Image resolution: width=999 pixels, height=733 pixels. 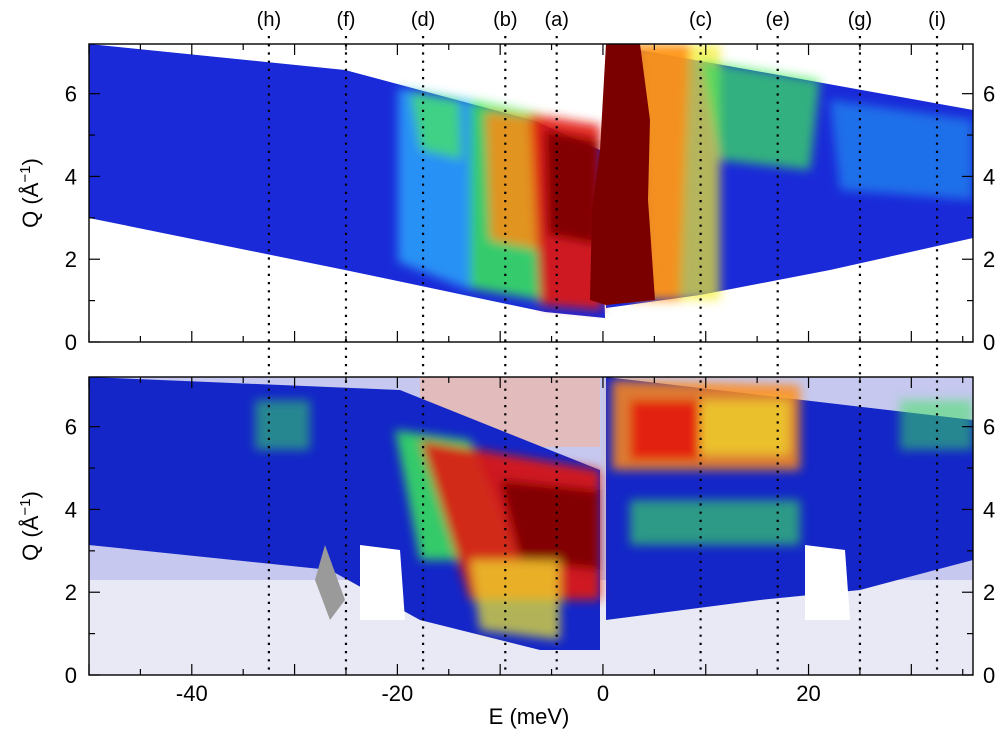 What do you see at coordinates (978, 551) in the screenshot?
I see `bottom-y-axis-right: 0 2 4 6` at bounding box center [978, 551].